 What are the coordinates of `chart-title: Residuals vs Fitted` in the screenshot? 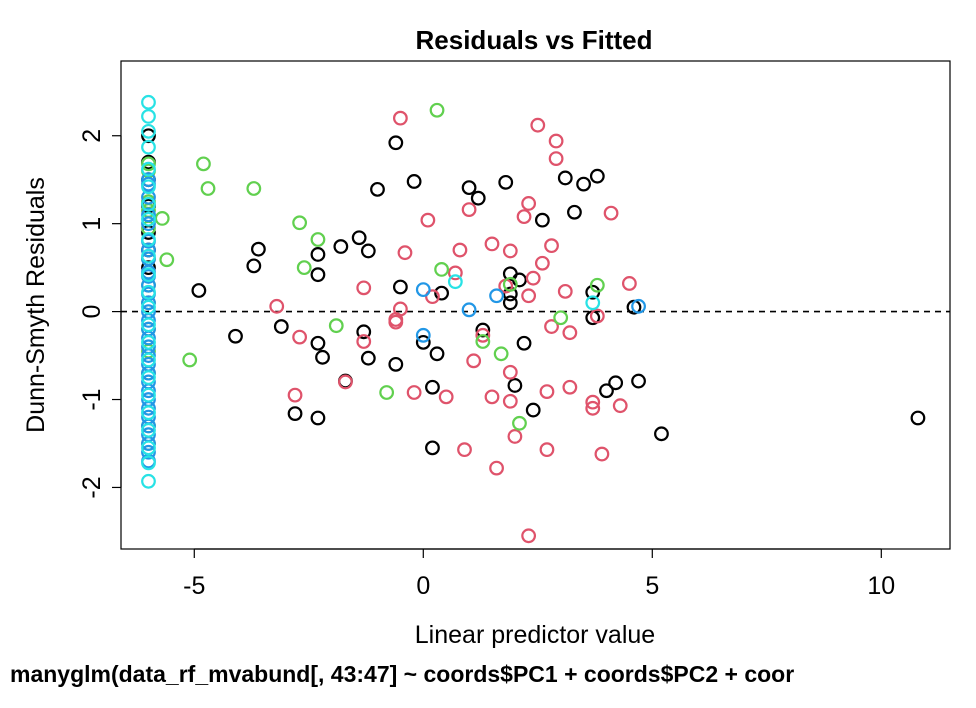 It's located at (534, 40).